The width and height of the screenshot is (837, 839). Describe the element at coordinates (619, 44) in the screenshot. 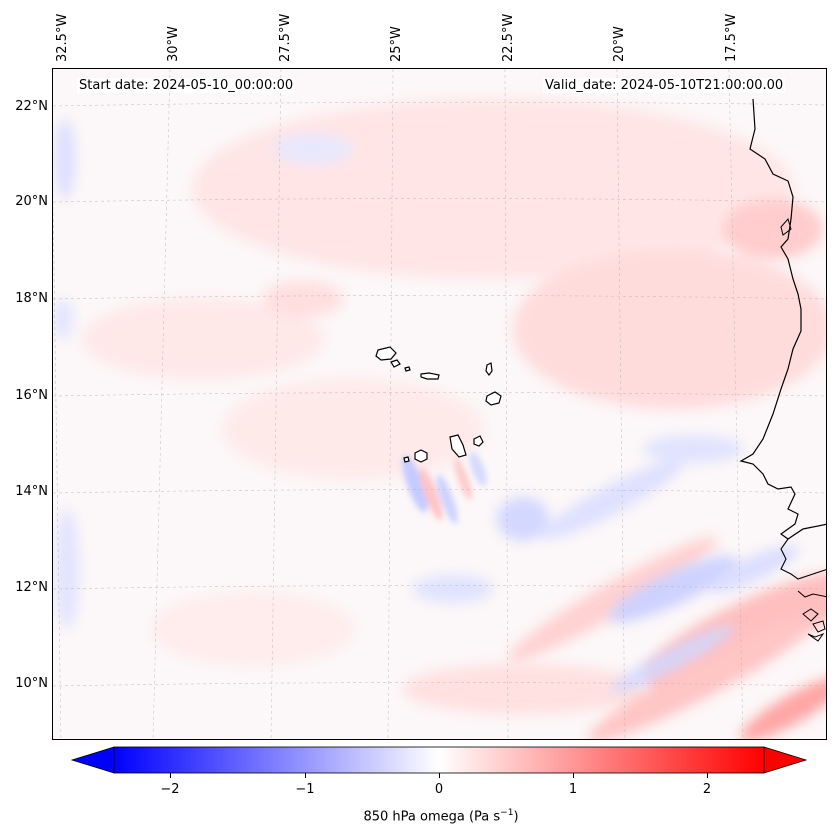

I see `lon-label-20w: 20°W` at that location.